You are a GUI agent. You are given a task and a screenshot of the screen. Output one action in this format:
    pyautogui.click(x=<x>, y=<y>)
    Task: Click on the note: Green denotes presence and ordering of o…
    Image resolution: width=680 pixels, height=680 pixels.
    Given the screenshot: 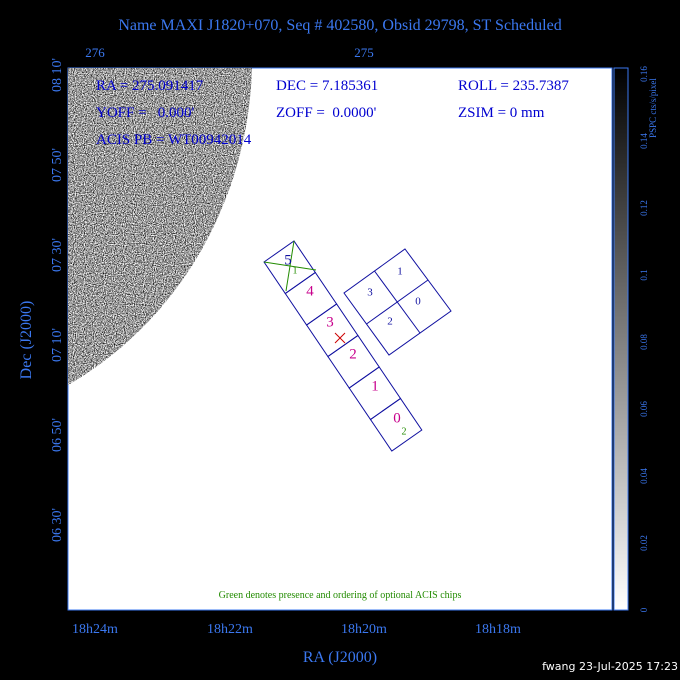 What is the action you would take?
    pyautogui.click(x=340, y=595)
    